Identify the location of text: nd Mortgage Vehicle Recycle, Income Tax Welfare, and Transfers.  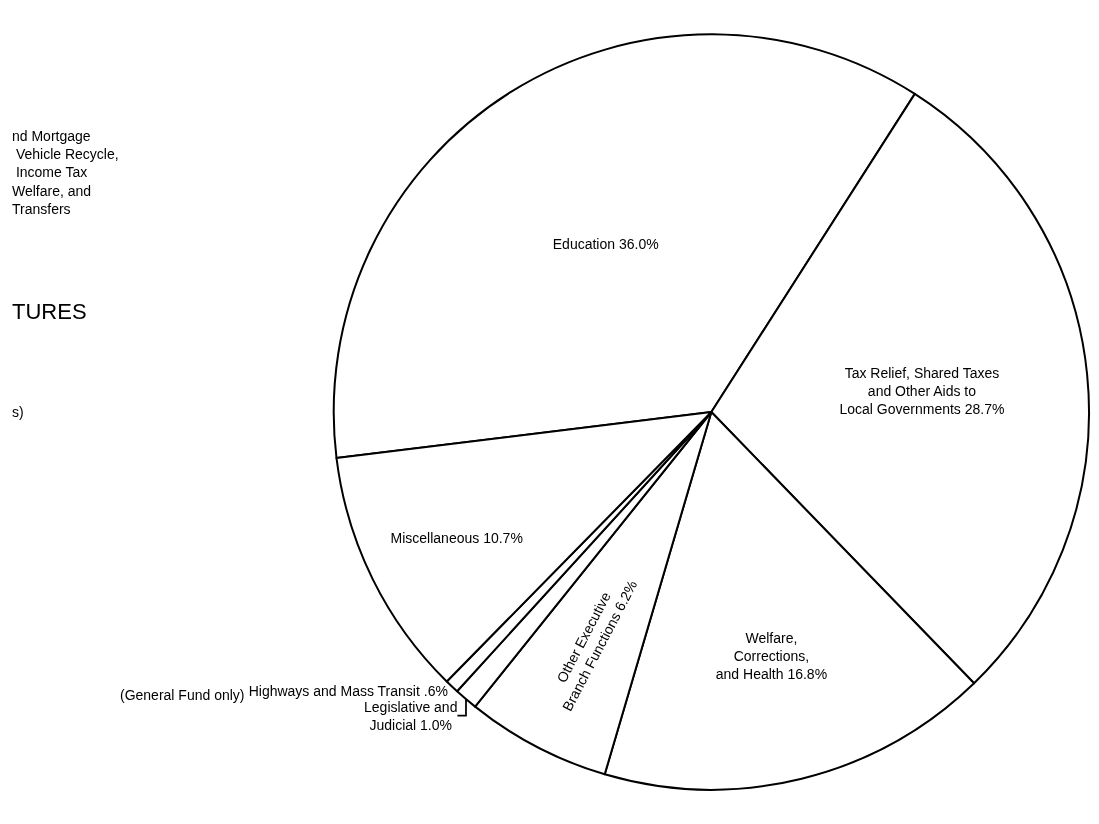
(65, 172).